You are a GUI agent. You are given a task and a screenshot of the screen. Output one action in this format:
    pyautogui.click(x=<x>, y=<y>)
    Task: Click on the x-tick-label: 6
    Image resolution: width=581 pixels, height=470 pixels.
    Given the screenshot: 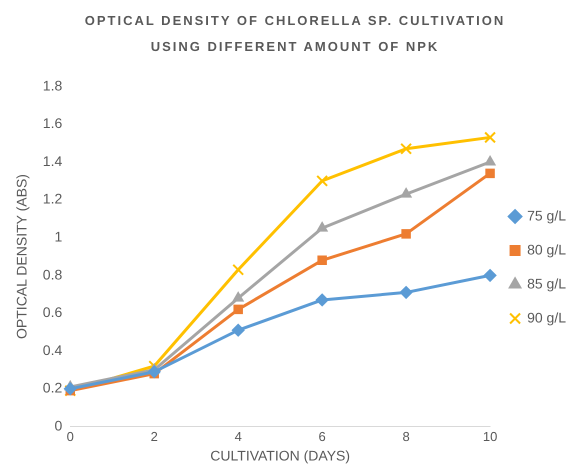 What is the action you would take?
    pyautogui.click(x=322, y=436)
    